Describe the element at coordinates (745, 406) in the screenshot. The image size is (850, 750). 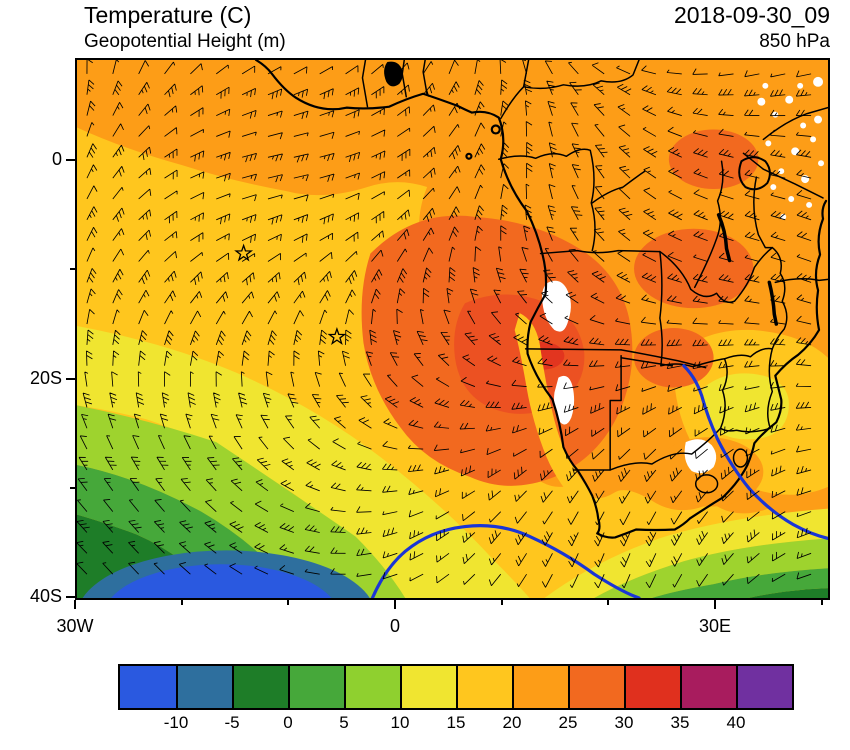
I see `temp-fill-yellow-east` at that location.